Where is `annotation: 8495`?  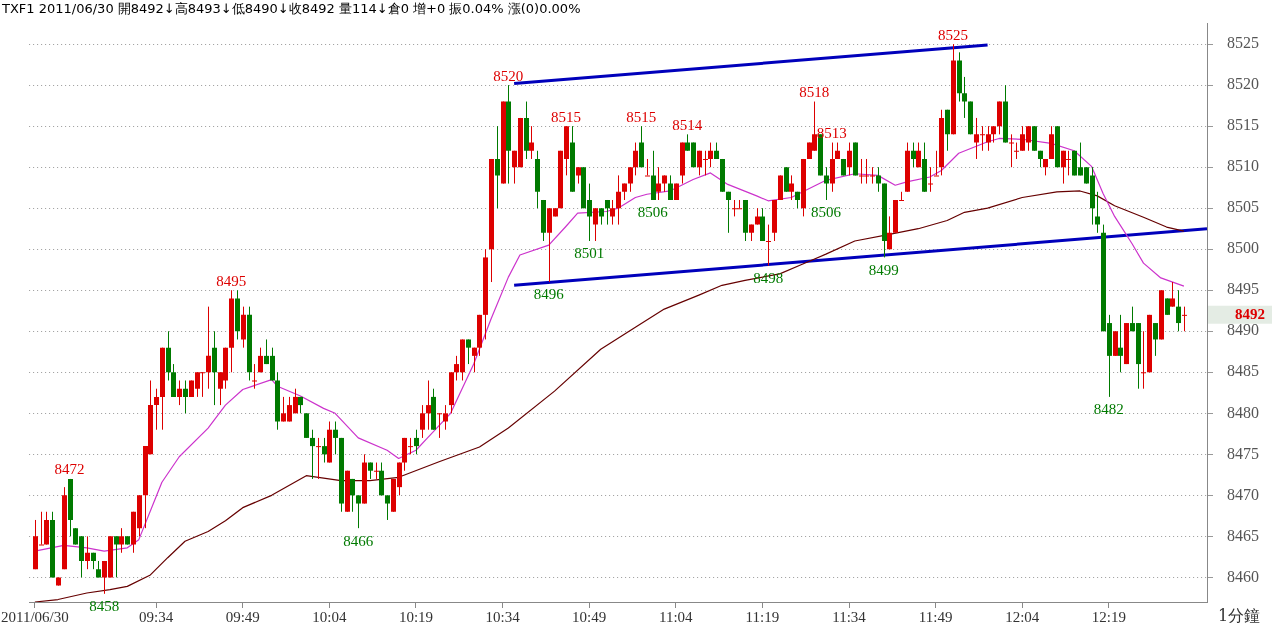 annotation: 8495 is located at coordinates (231, 280).